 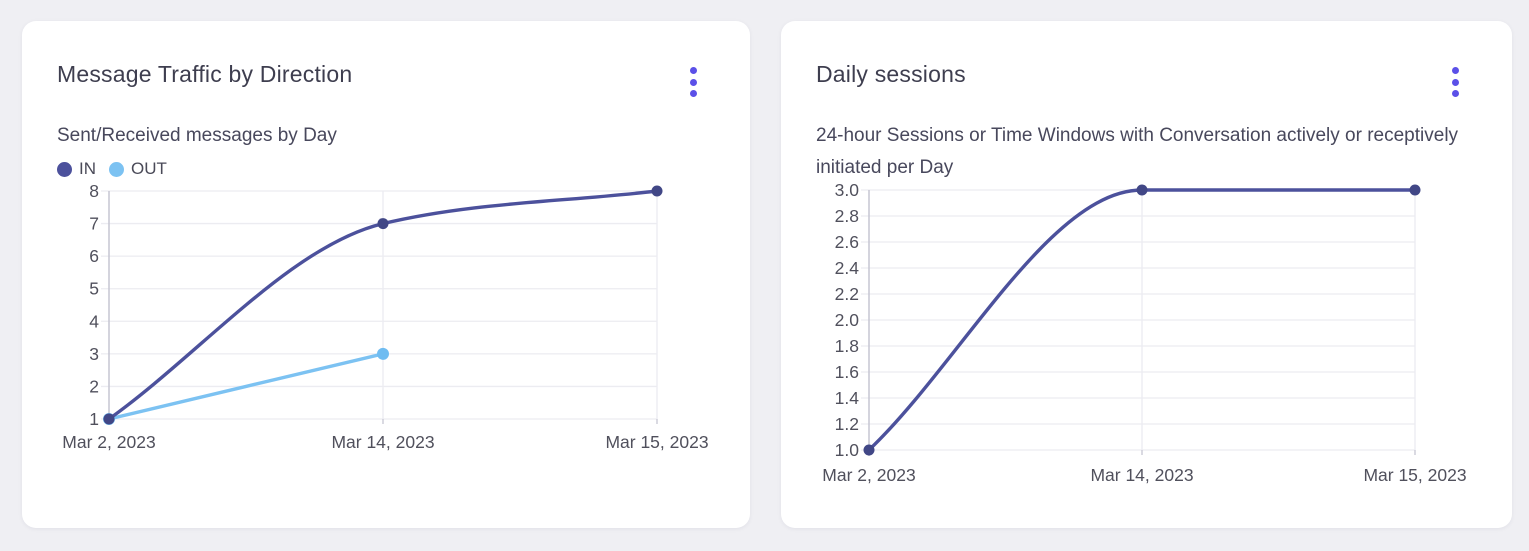 I want to click on y-tick-label: 2.4, so click(x=847, y=268).